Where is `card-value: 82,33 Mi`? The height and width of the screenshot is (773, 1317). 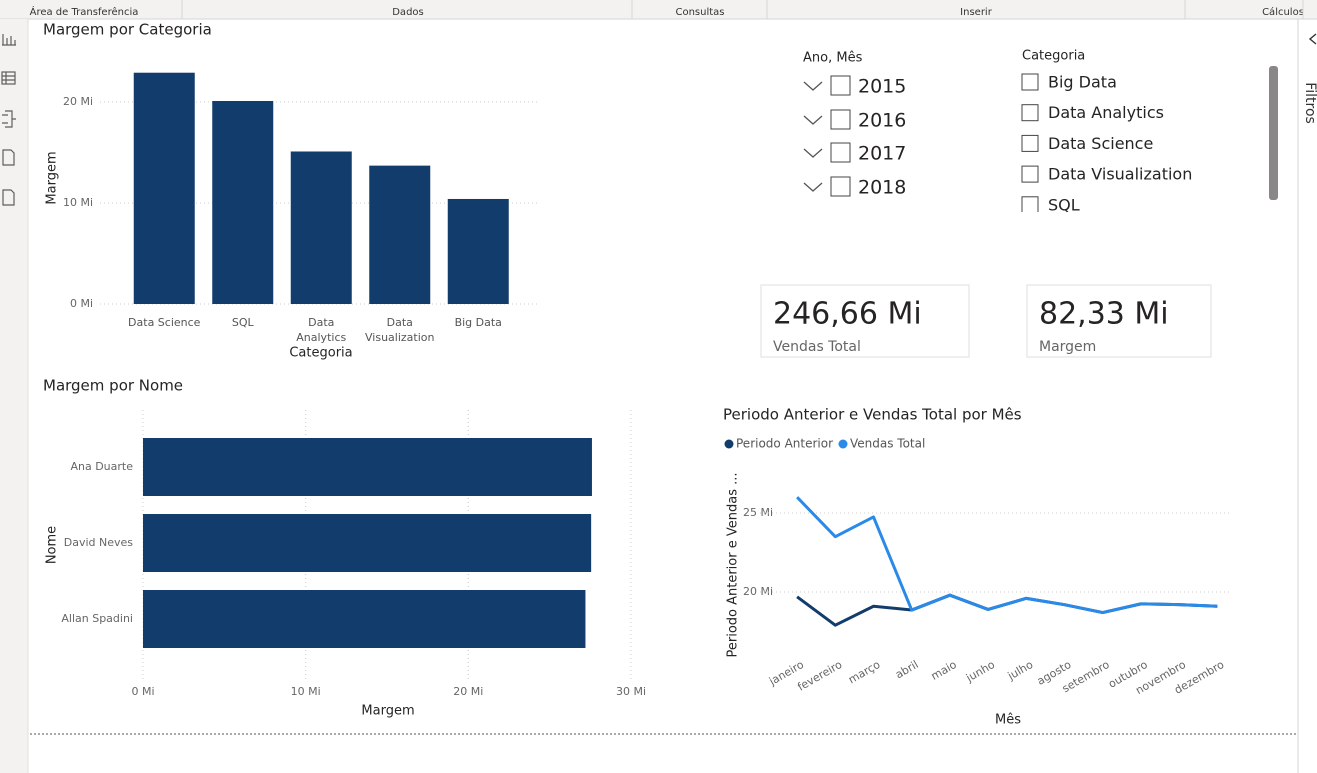
card-value: 82,33 Mi is located at coordinates (1104, 314).